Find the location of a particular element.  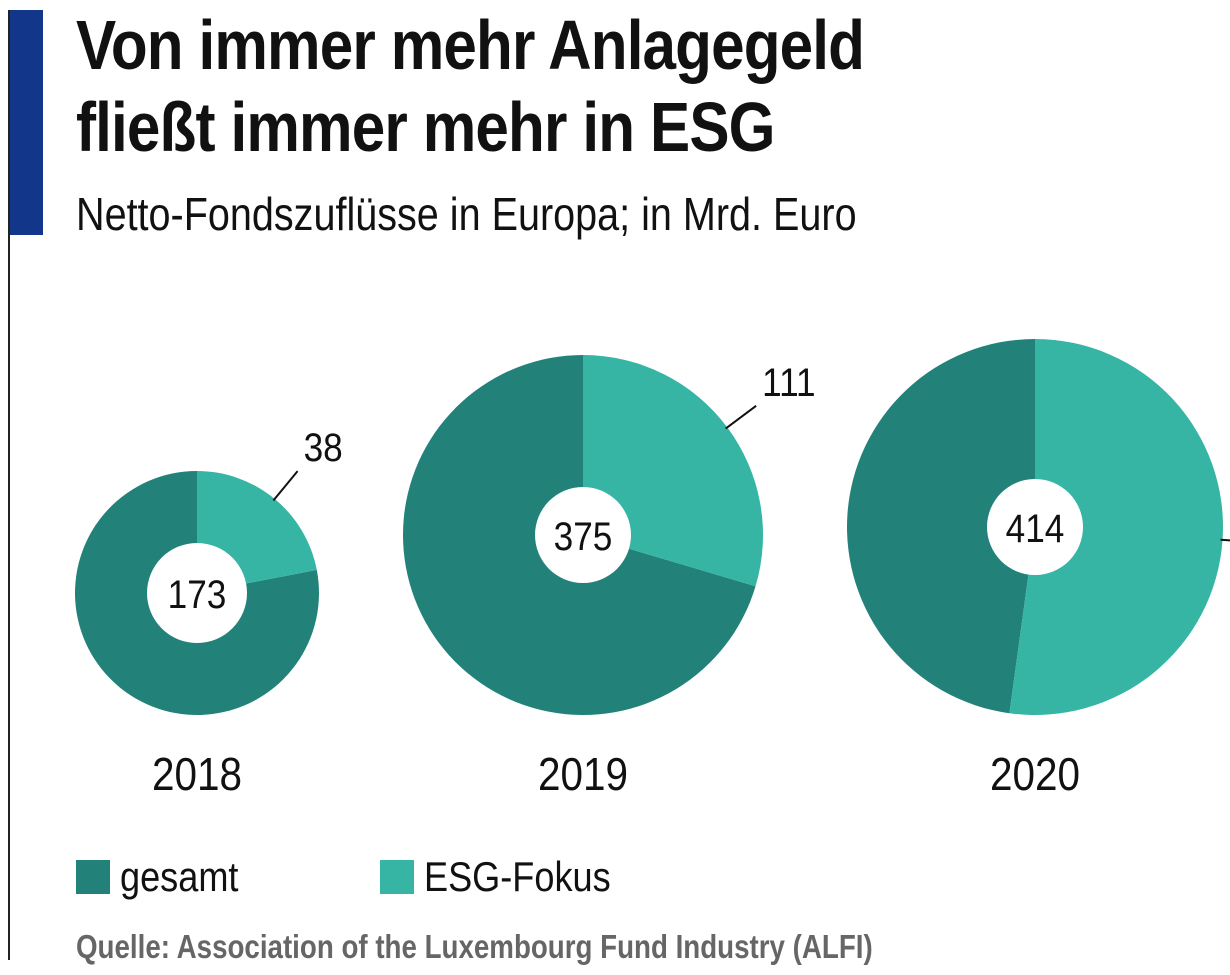

title-line-2: fließt immer mehr in ESG is located at coordinates (425, 127).